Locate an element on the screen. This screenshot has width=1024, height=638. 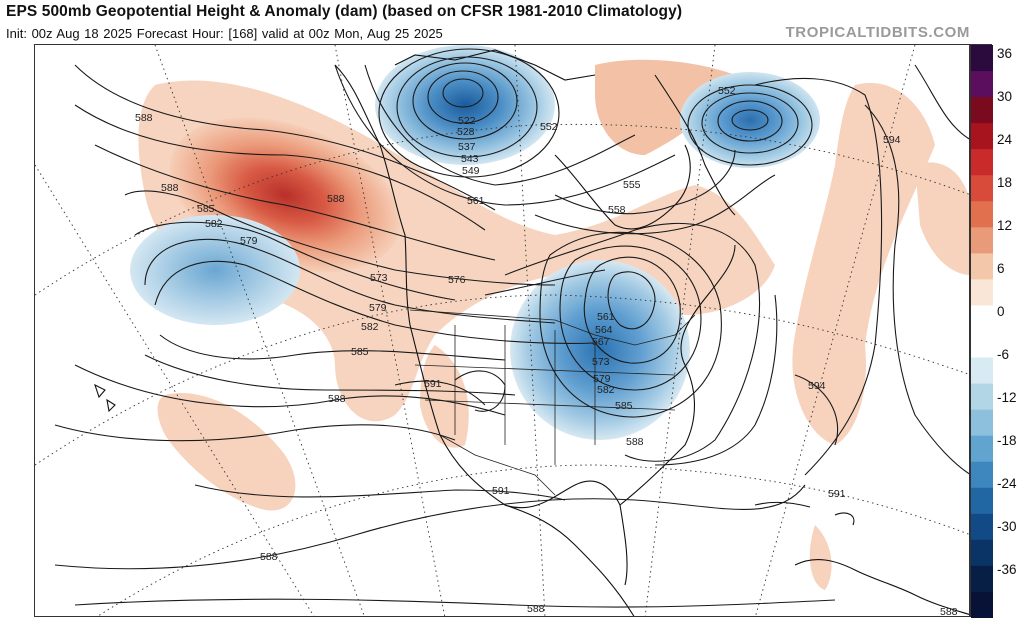
colorbar is located at coordinates (981, 331).